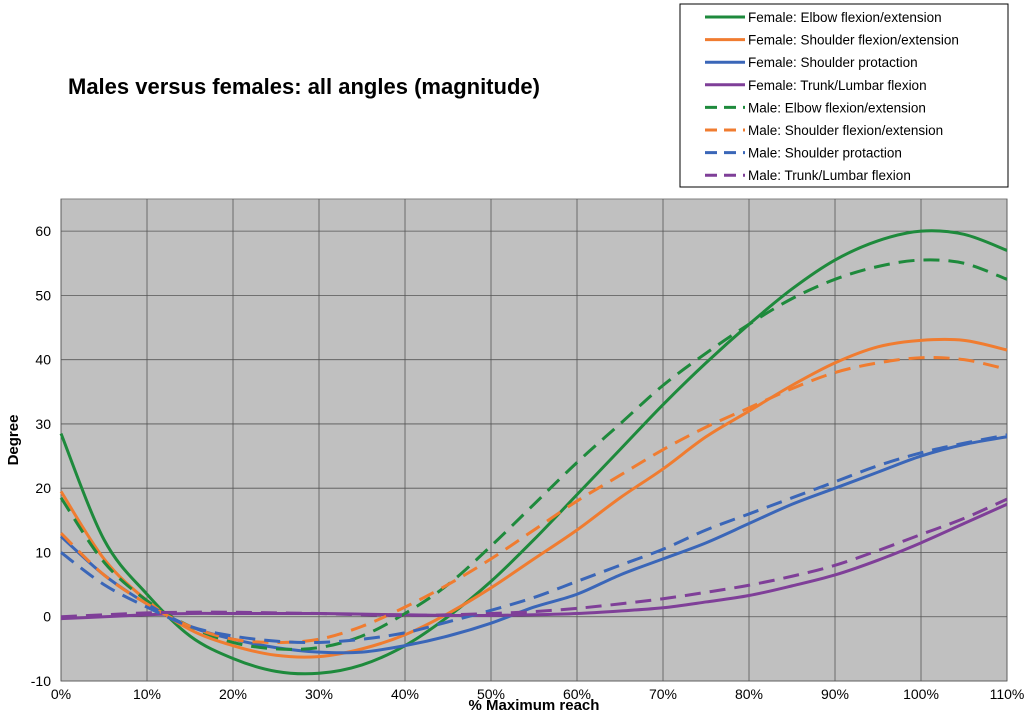  What do you see at coordinates (845, 130) in the screenshot?
I see `legend-entry: Male: Shoulder flexion/extension` at bounding box center [845, 130].